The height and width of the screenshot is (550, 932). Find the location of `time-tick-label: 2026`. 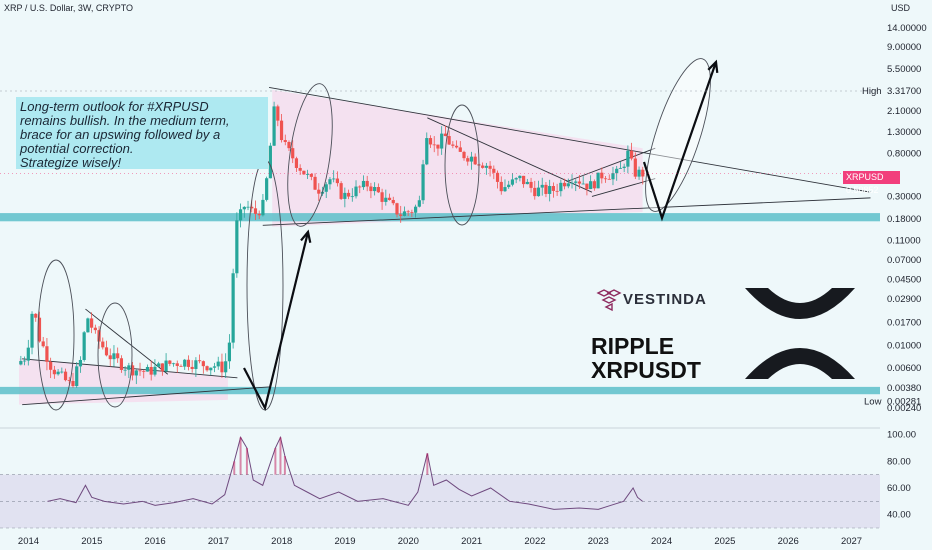

time-tick-label: 2026 is located at coordinates (788, 541).